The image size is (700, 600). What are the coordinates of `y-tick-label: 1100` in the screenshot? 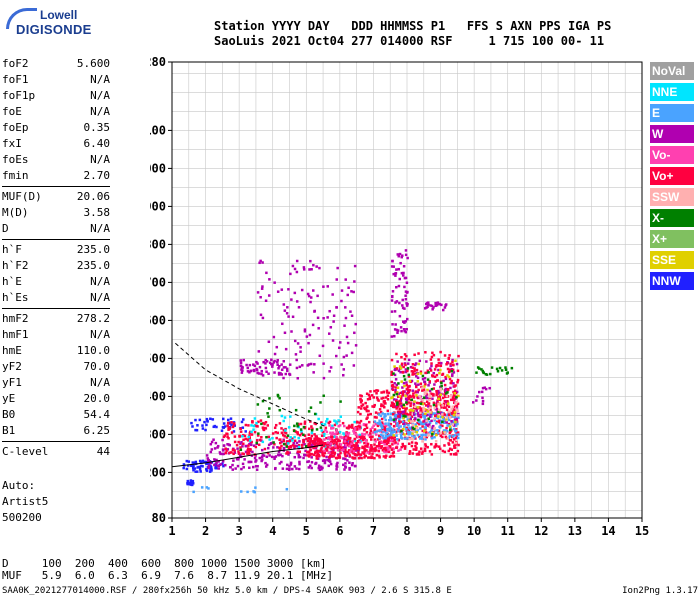 It's located at (158, 130).